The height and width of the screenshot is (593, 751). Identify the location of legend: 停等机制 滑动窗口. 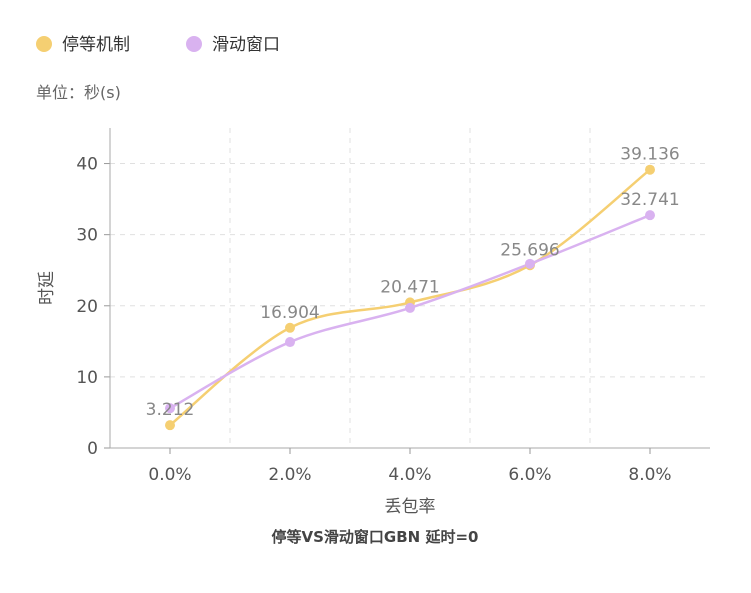
(158, 45).